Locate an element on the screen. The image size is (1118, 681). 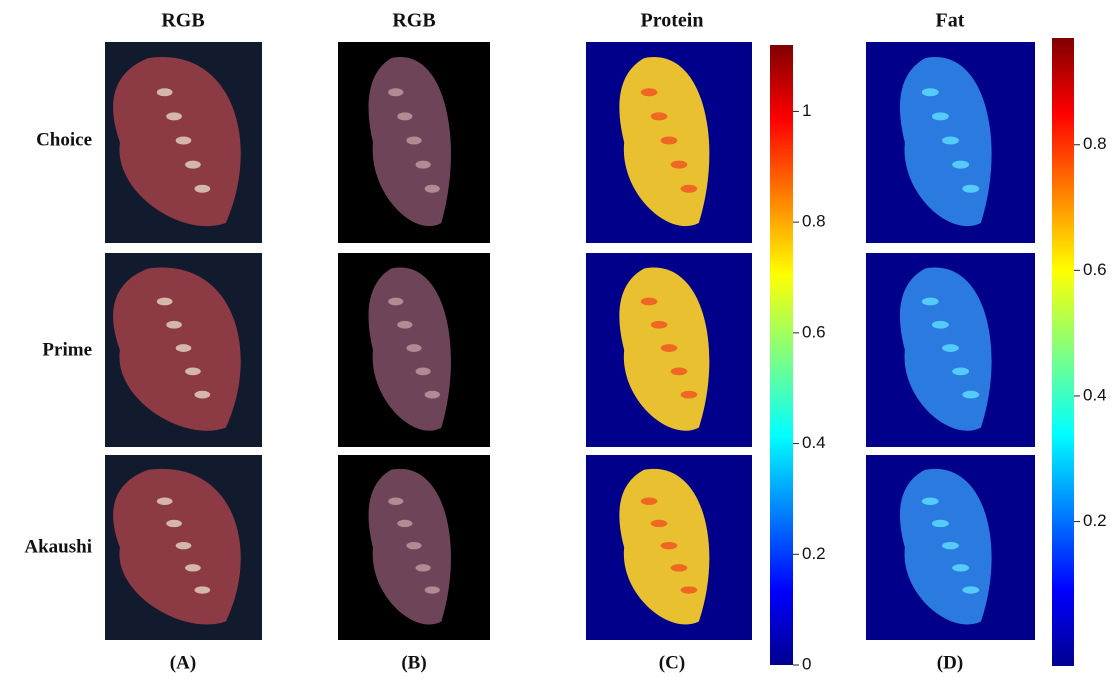
colorbar-tick-label: 1 is located at coordinates (806, 110).